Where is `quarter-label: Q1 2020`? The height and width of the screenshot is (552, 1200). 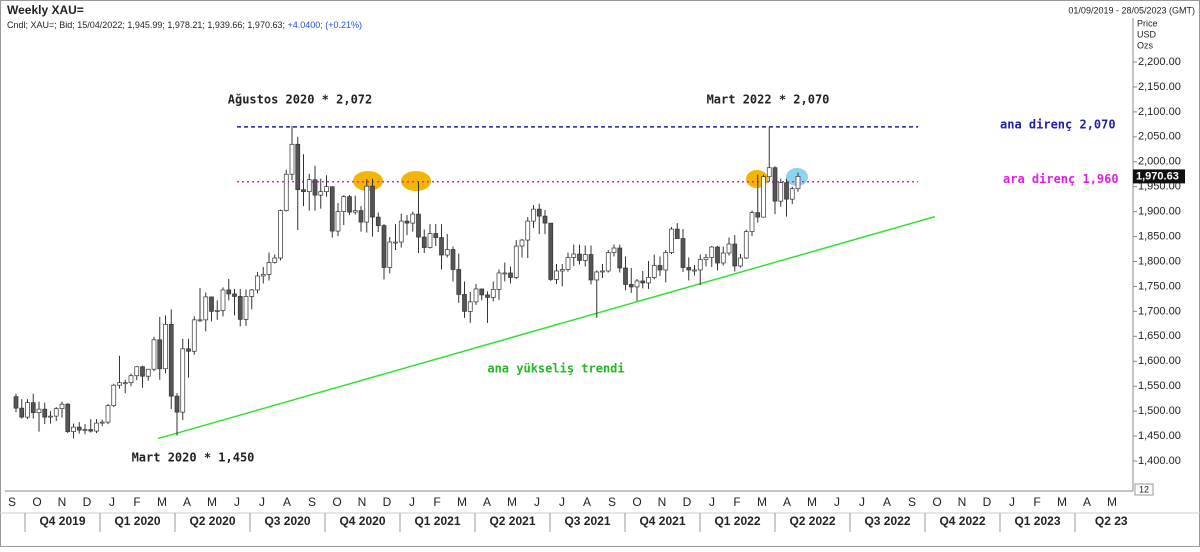
quarter-label: Q1 2020 is located at coordinates (137, 521).